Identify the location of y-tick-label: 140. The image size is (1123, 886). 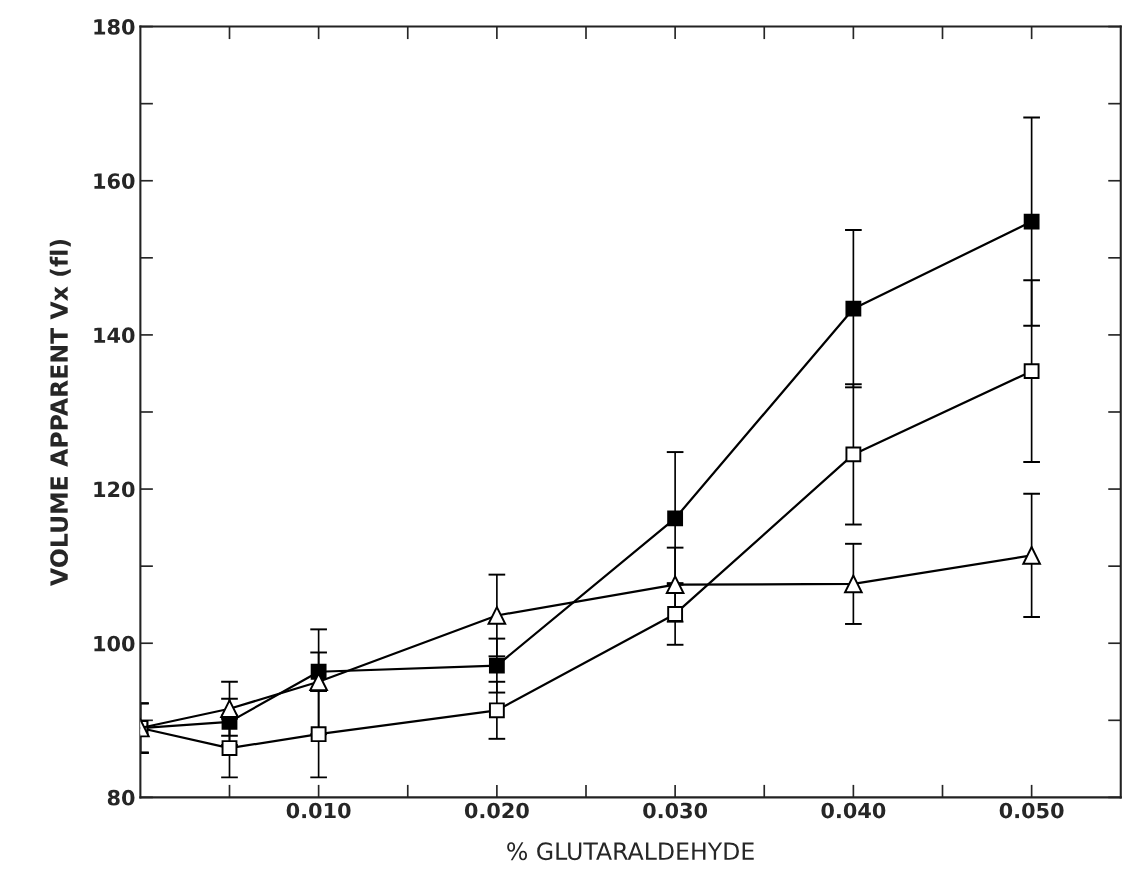
(114, 335).